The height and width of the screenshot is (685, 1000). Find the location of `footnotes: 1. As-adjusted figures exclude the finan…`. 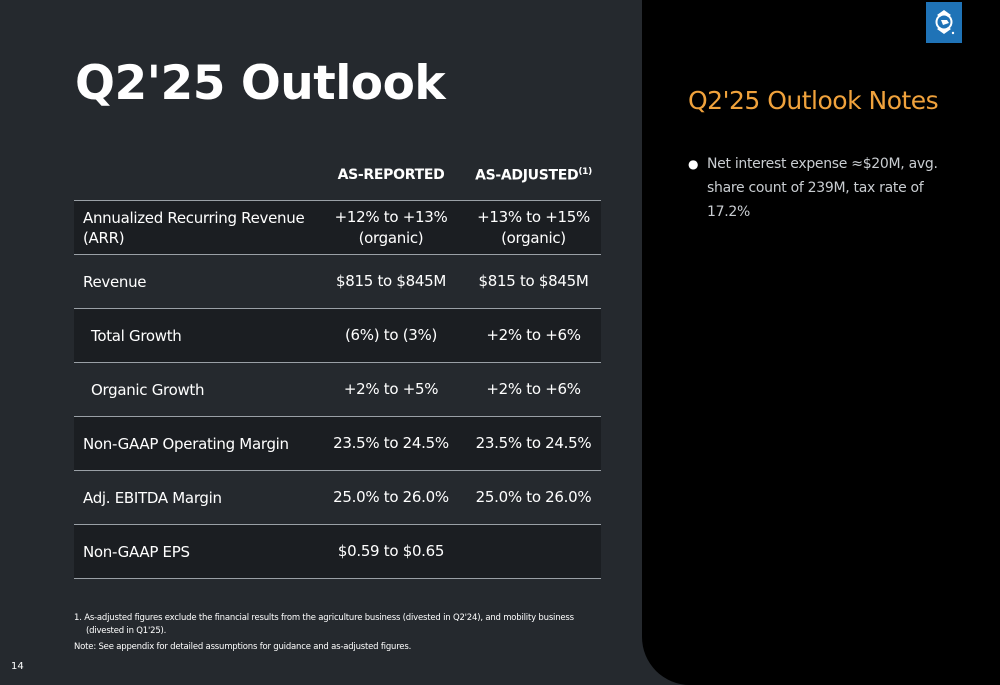

footnotes: 1. As-adjusted figures exclude the finan… is located at coordinates (344, 633).